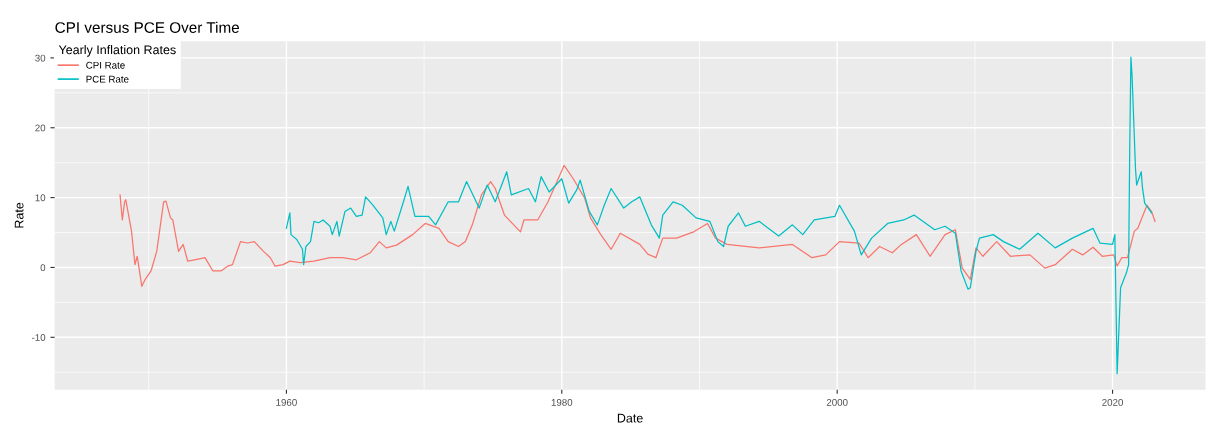 The image size is (1214, 433). I want to click on legend-title: Yearly Inflation Rates, so click(117, 51).